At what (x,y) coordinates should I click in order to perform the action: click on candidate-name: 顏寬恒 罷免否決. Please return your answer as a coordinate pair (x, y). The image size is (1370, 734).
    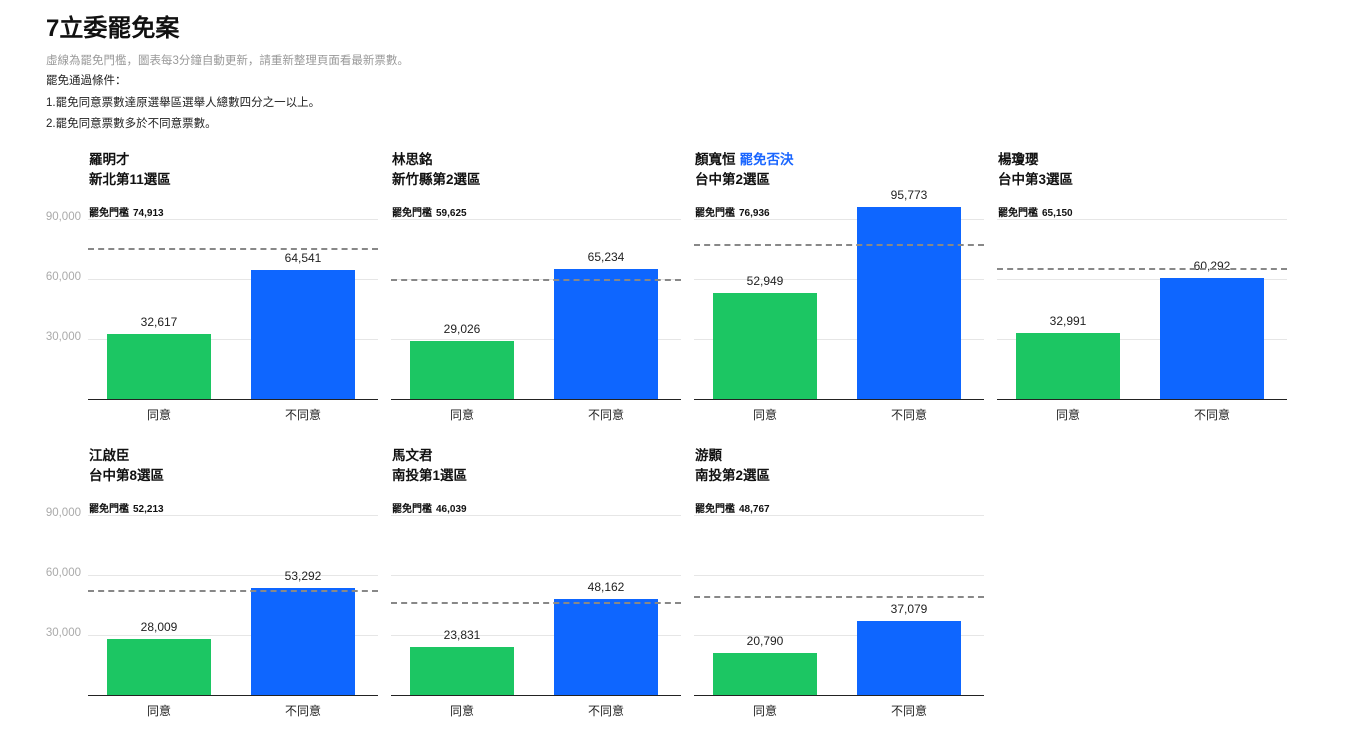
    Looking at the image, I should click on (744, 159).